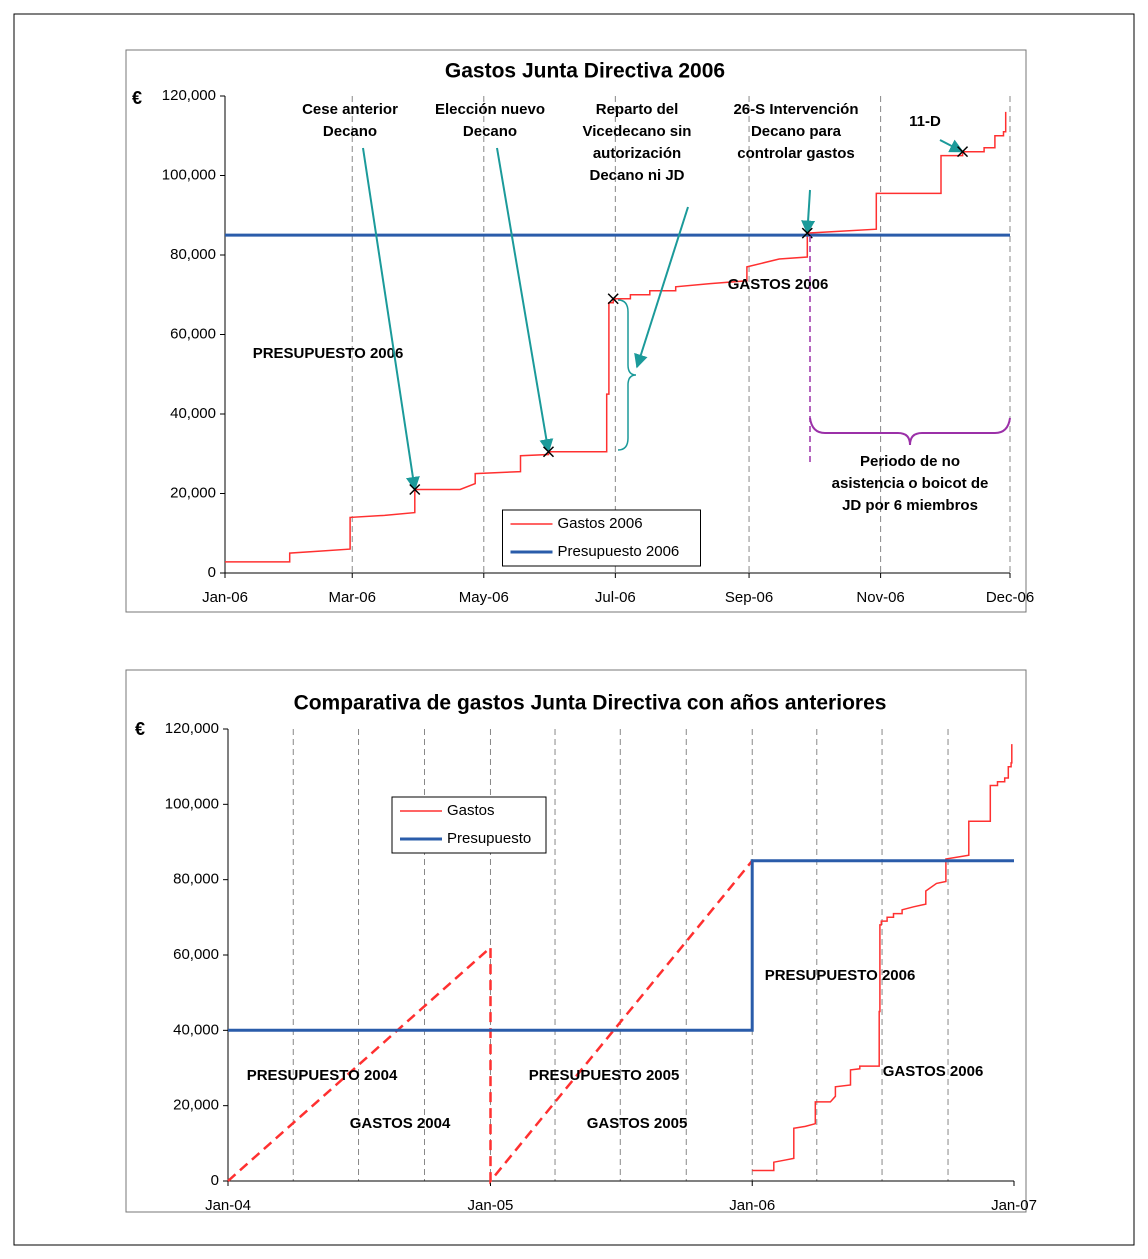 Image resolution: width=1148 pixels, height=1259 pixels. I want to click on annotation-text: Decano para, so click(796, 131).